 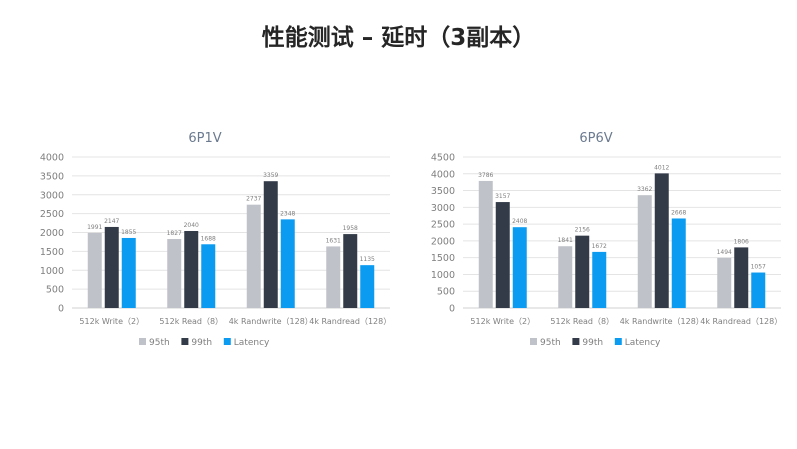 What do you see at coordinates (582, 321) in the screenshot?
I see `chart1-category-label: 512k Read（8）` at bounding box center [582, 321].